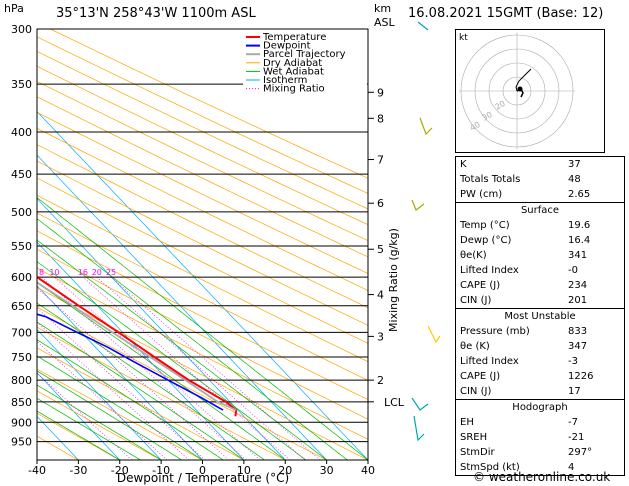  I want to click on mu-label: CAPE (J), so click(480, 376).